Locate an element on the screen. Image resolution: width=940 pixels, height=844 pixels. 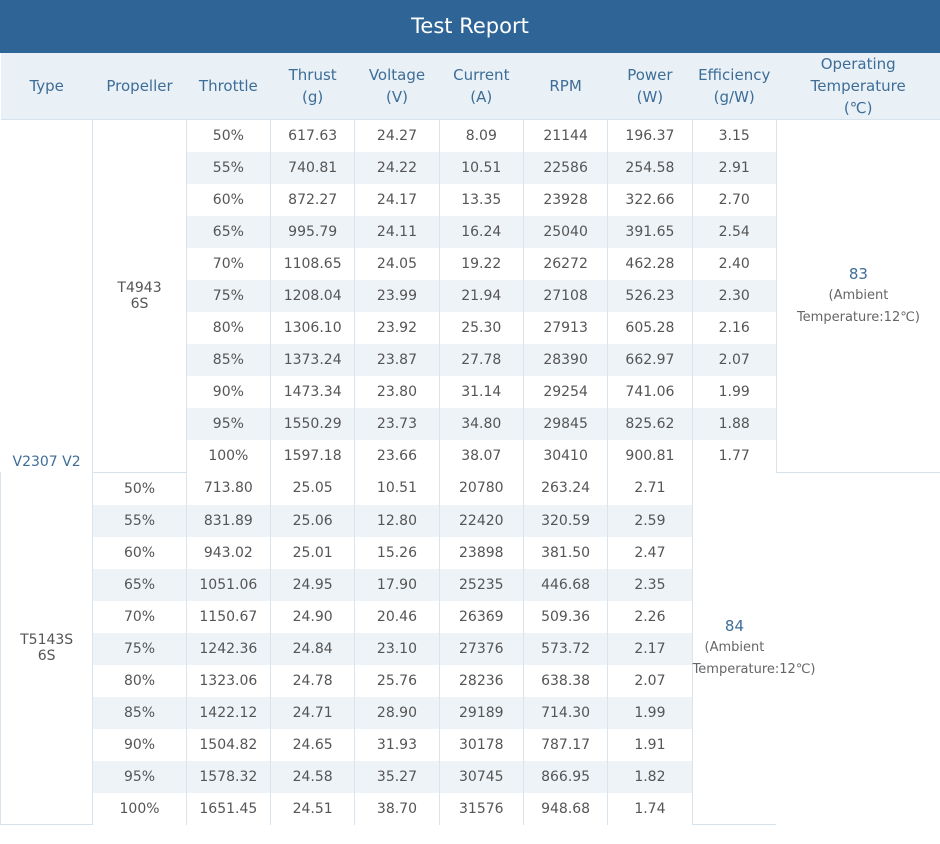
table-row: 85% 1422.12 24.71 28.90 29189 714.30 1.99 is located at coordinates (470, 712).